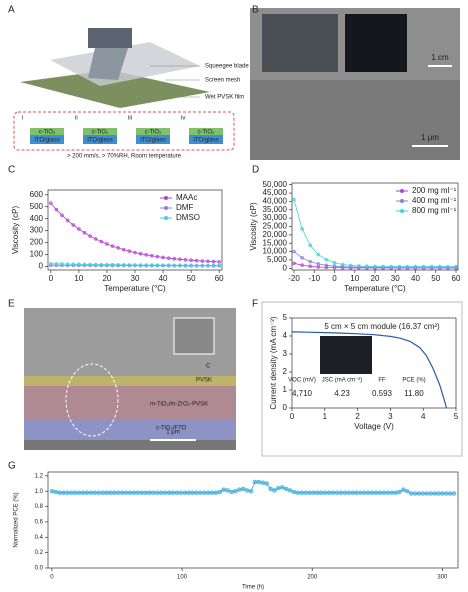  I want to click on y-tick-label: 400, so click(37, 218).